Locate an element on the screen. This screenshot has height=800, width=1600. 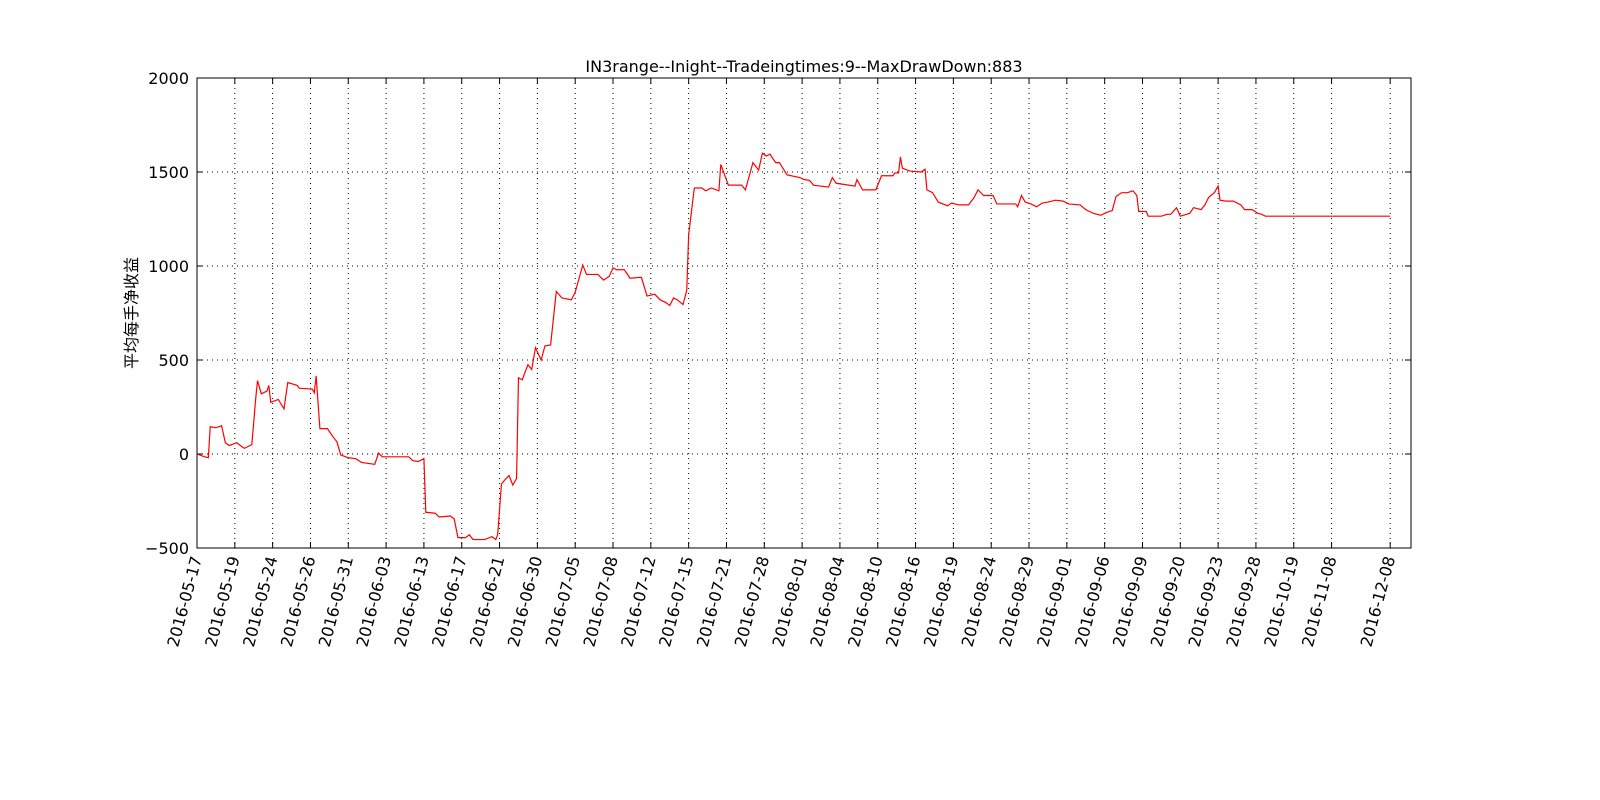
x-tick-label: 2016-07-15 is located at coordinates (676, 601).